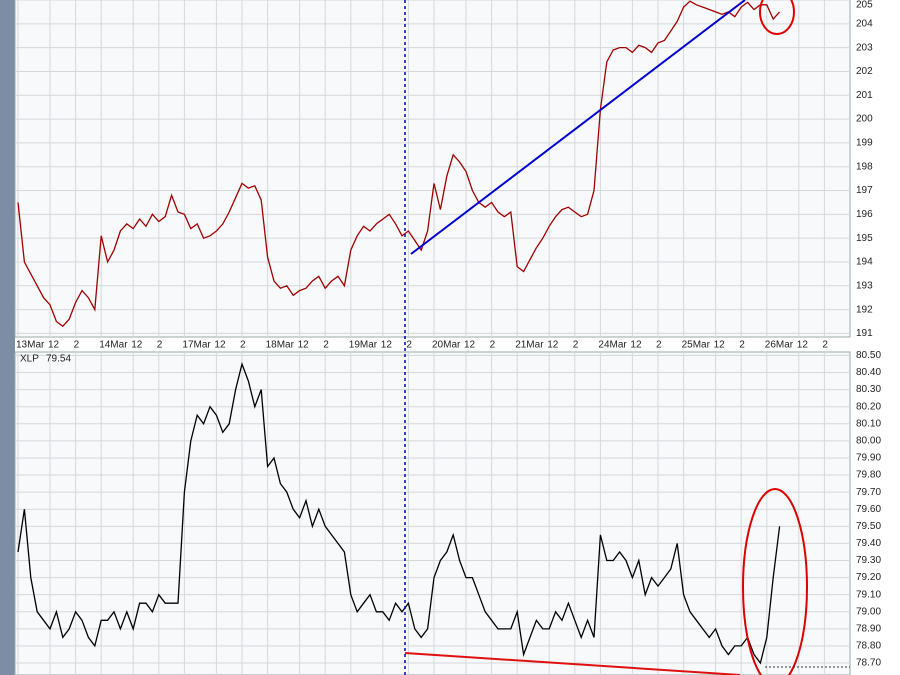 The image size is (900, 675). I want to click on y-tick-label: 79.90, so click(868, 458).